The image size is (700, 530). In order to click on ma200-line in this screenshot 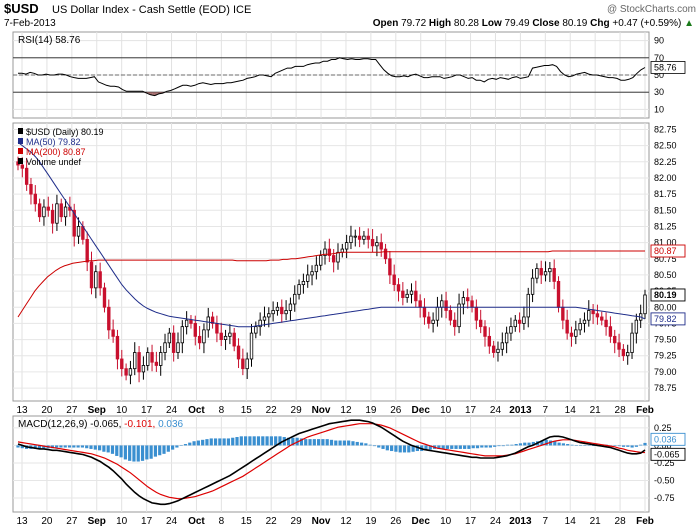, I will do `click(331, 284)`.